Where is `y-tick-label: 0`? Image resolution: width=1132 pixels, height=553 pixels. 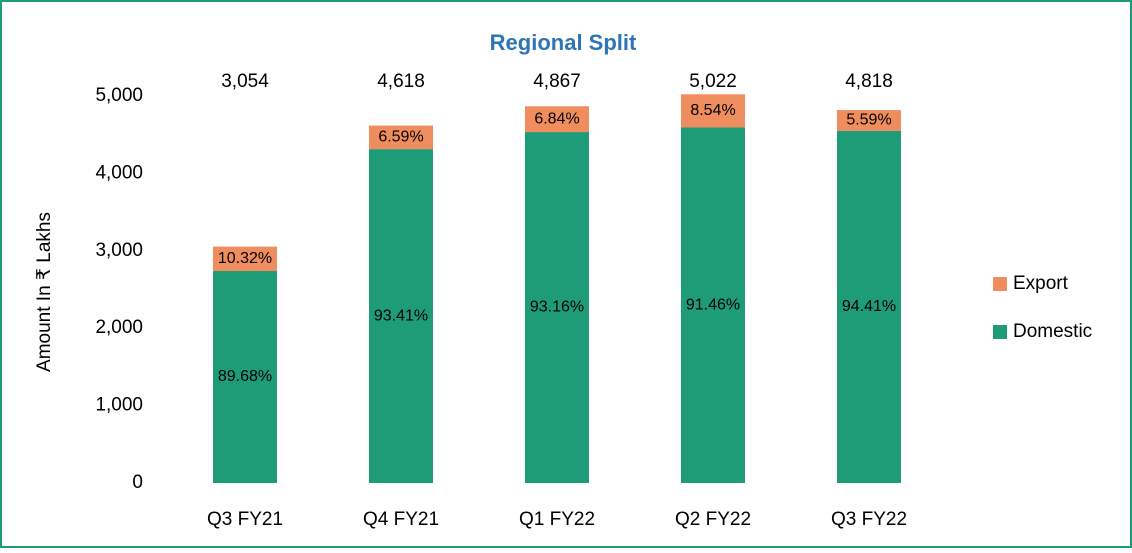 y-tick-label: 0 is located at coordinates (137, 482).